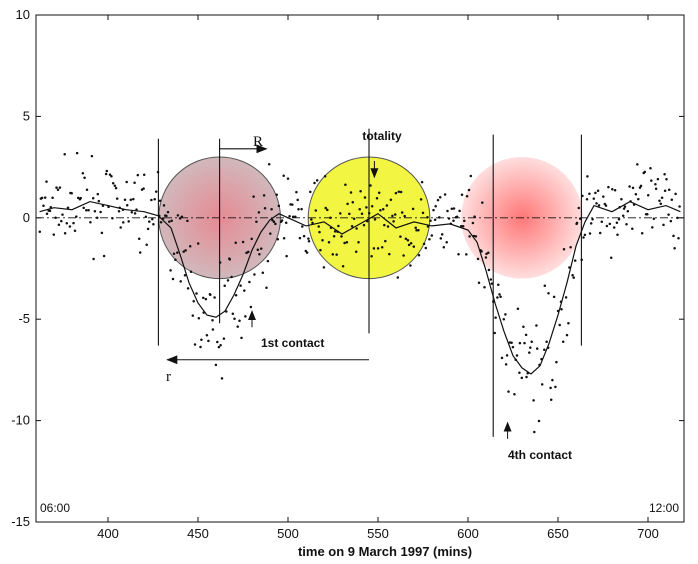 This screenshot has width=698, height=564. I want to click on x-tick-label: 450, so click(198, 533).